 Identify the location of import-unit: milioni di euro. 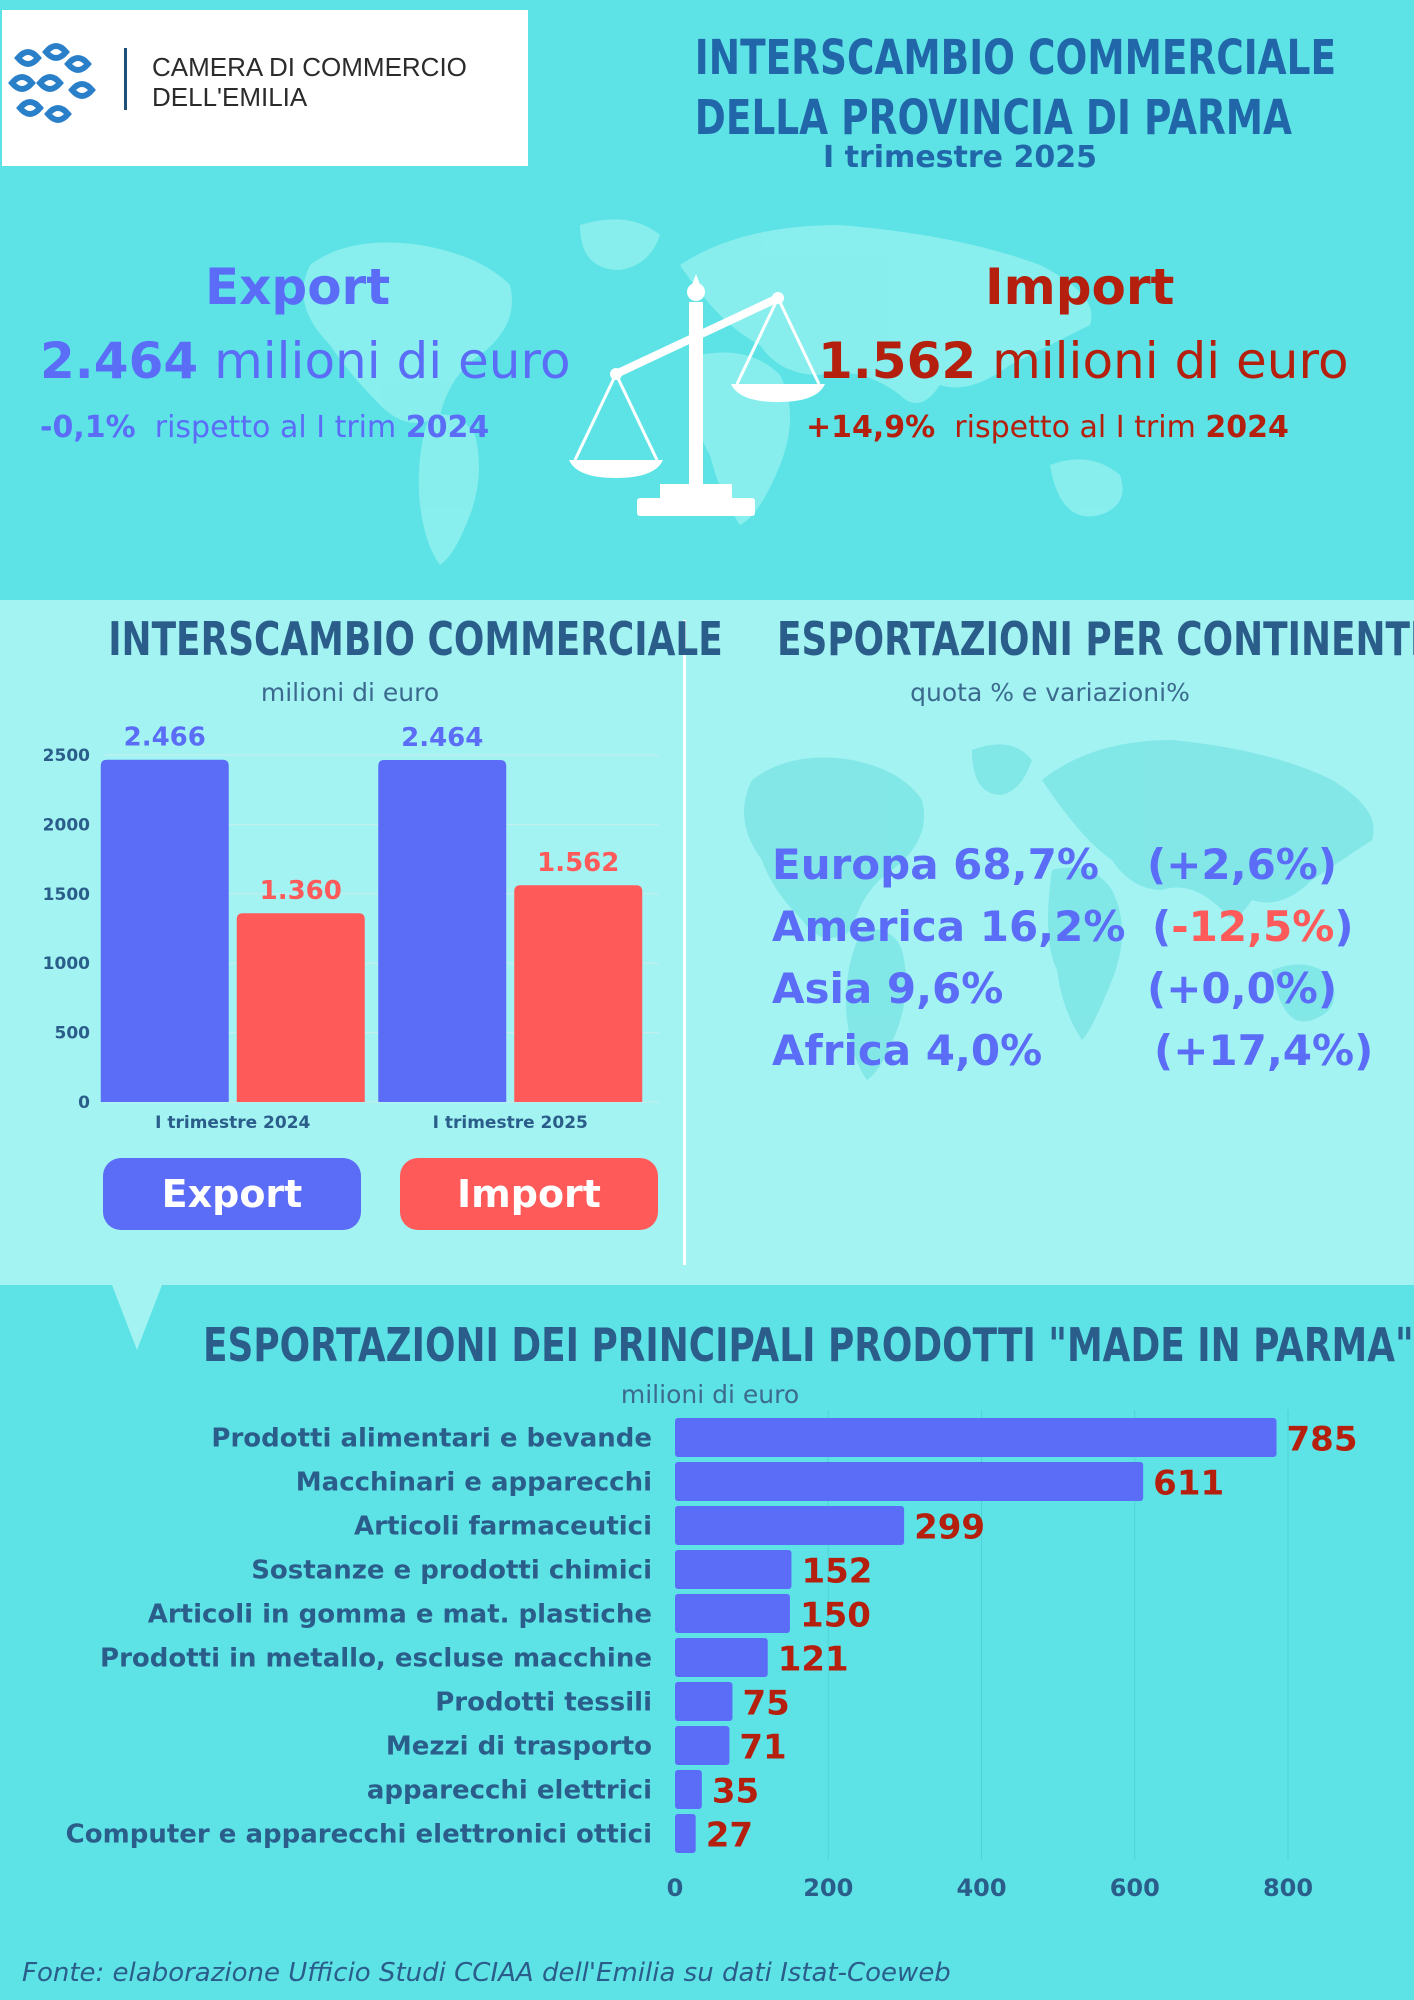
(1170, 361).